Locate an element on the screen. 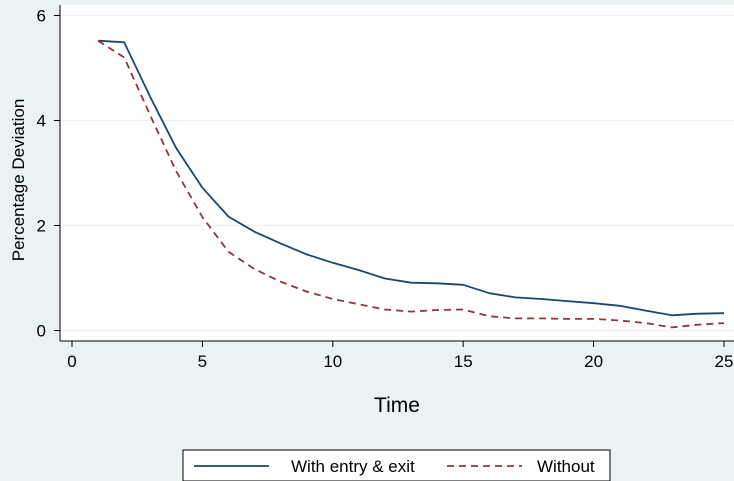  x-tick-label-15: 15 is located at coordinates (463, 361).